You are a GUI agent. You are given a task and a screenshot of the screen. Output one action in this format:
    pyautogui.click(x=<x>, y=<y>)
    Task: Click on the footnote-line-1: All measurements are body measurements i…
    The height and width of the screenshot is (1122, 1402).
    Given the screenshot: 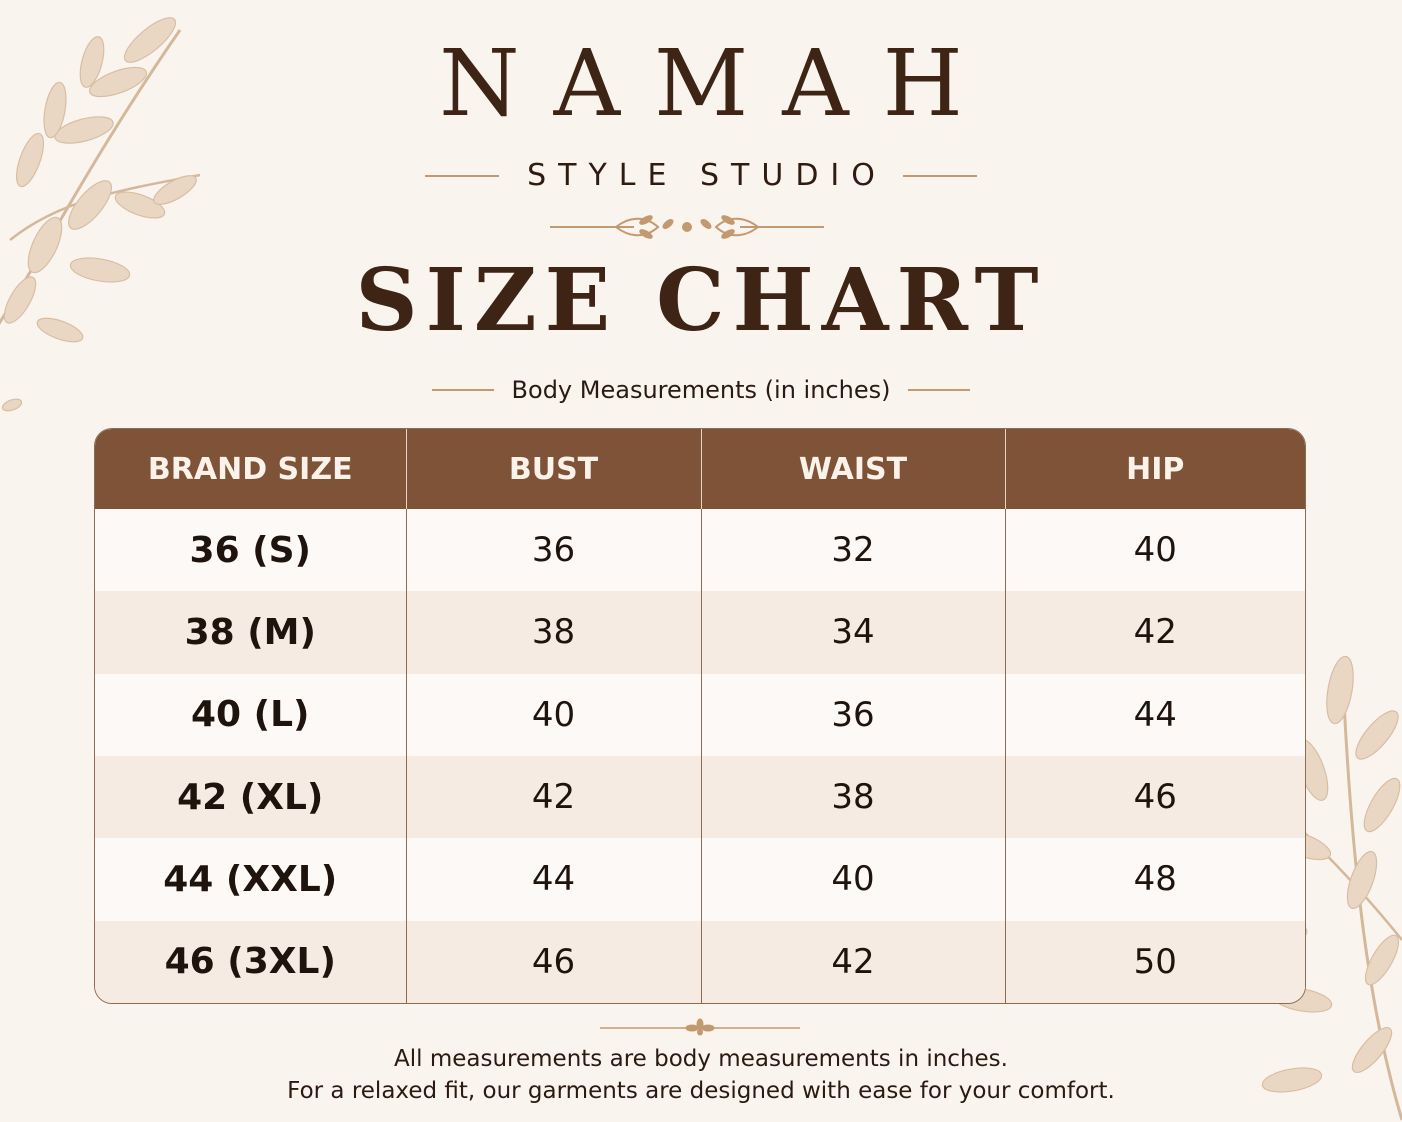 What is the action you would take?
    pyautogui.click(x=701, y=1059)
    